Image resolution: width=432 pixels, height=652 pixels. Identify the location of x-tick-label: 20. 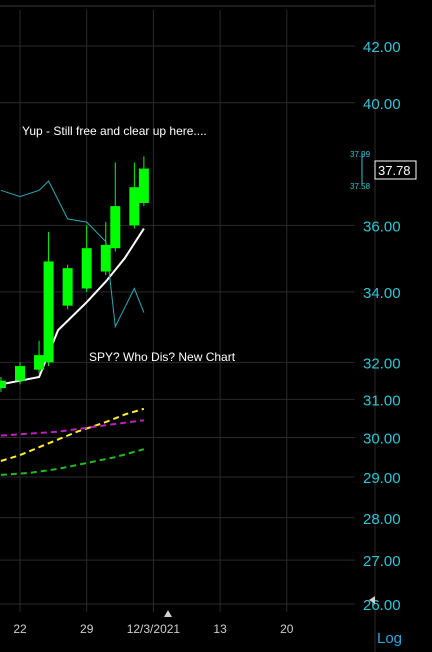
(287, 629).